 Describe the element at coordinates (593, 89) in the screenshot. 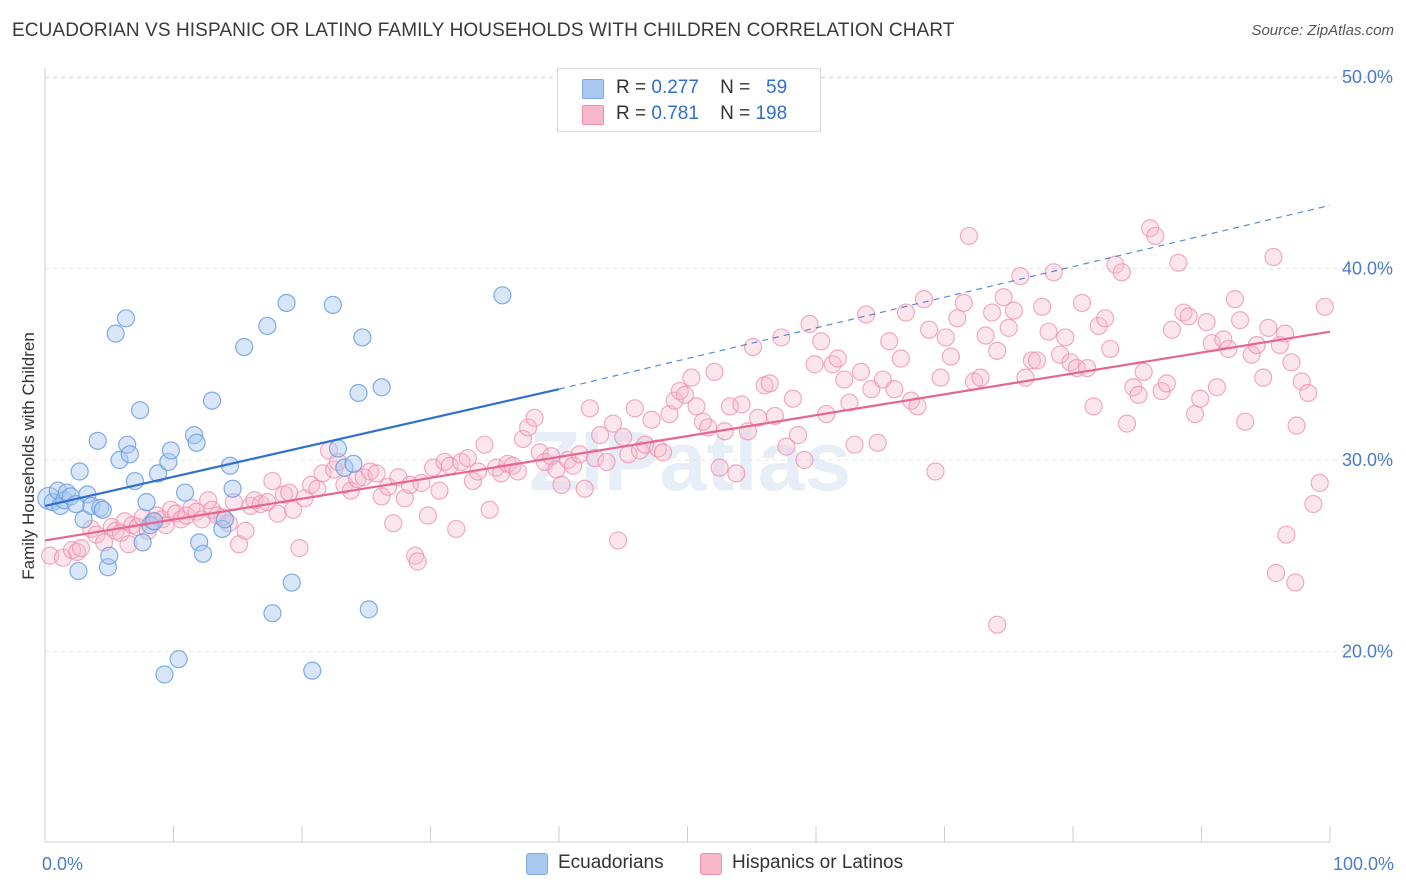

I see `legend-swatch-ecuadorians` at that location.